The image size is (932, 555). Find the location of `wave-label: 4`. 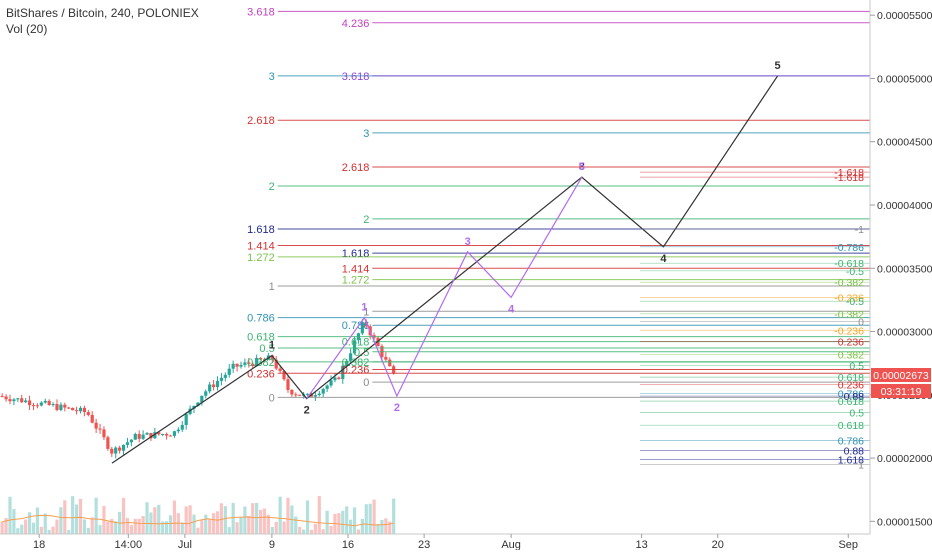

wave-label: 4 is located at coordinates (511, 309).